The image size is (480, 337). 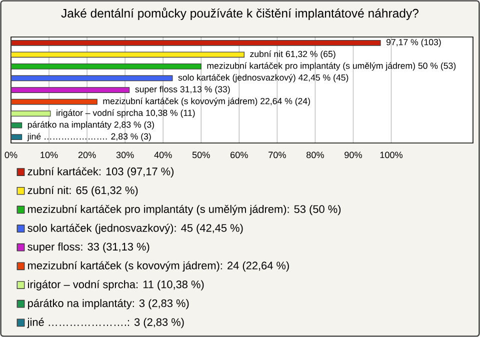 I want to click on legend-label: jiné ………………….: 3 (2,83 %), so click(x=105, y=323).